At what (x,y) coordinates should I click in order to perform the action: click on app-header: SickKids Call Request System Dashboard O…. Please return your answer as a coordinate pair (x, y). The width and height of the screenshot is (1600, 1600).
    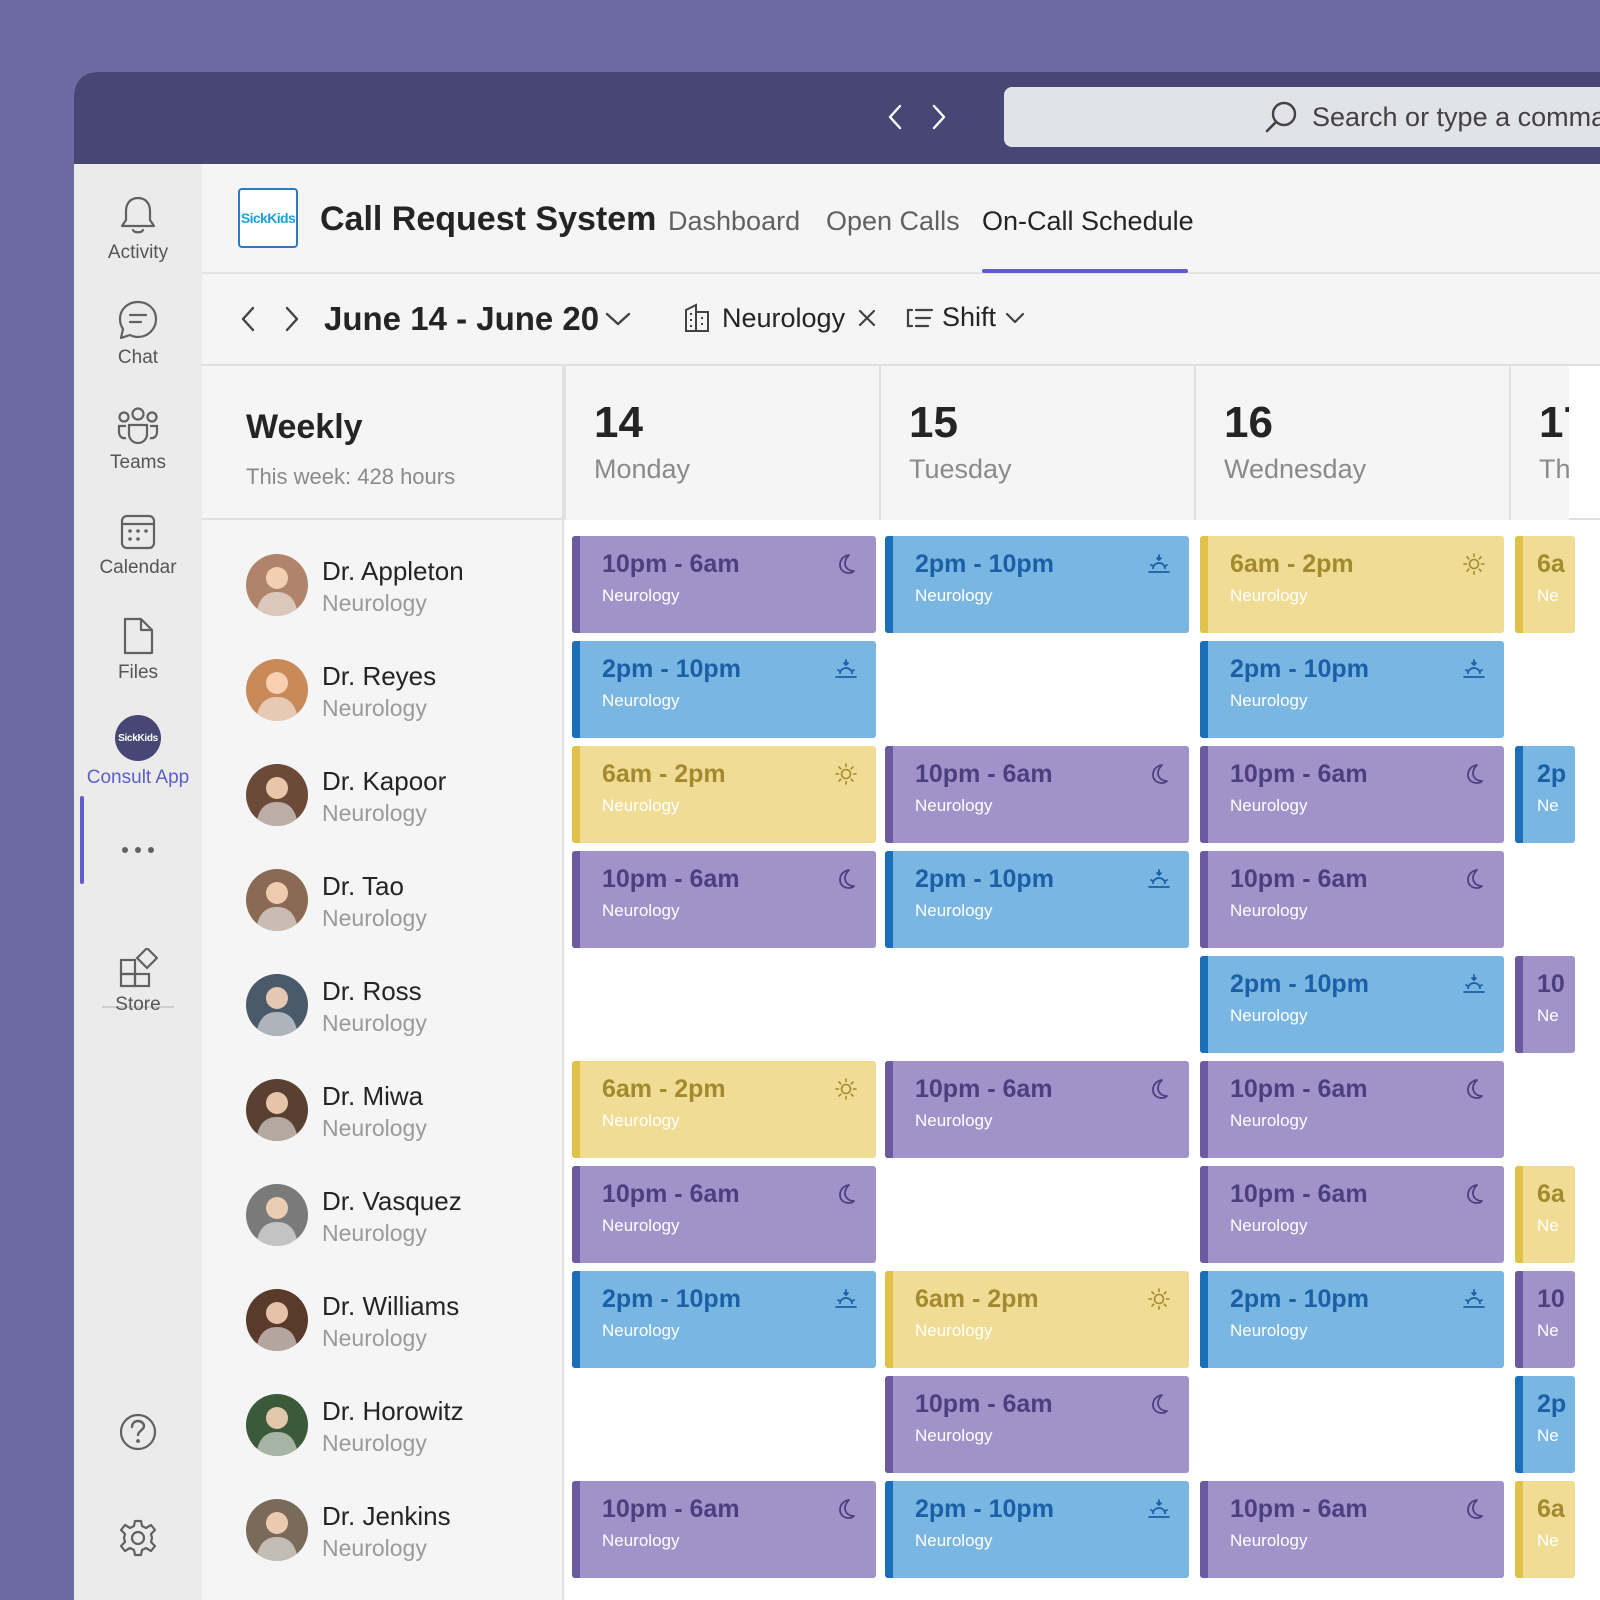
    Looking at the image, I should click on (901, 219).